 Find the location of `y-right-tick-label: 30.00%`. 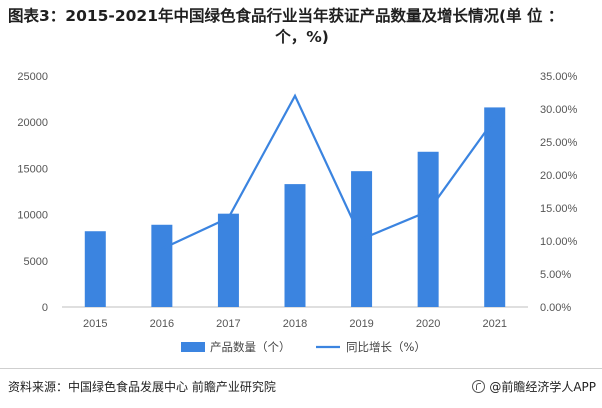

y-right-tick-label: 30.00% is located at coordinates (559, 110).